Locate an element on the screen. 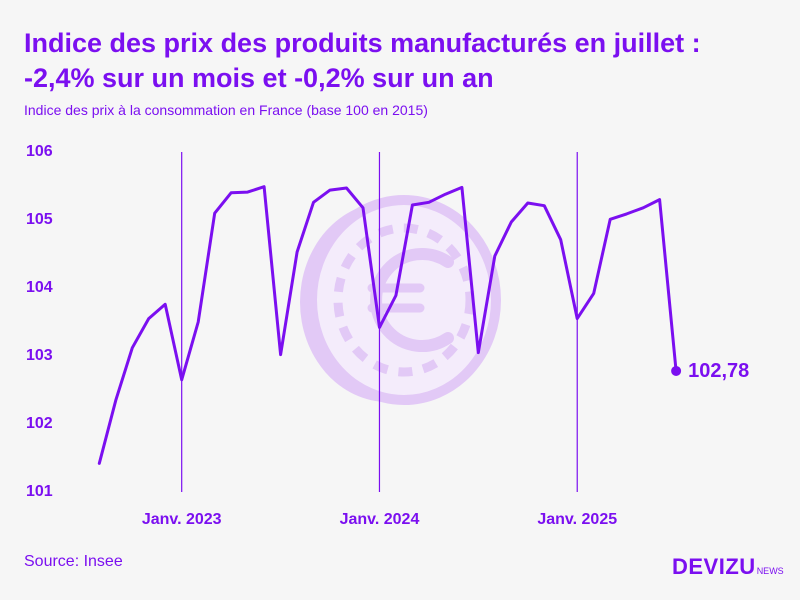 The width and height of the screenshot is (800, 600). y-tick-label-104: 104 is located at coordinates (39, 287).